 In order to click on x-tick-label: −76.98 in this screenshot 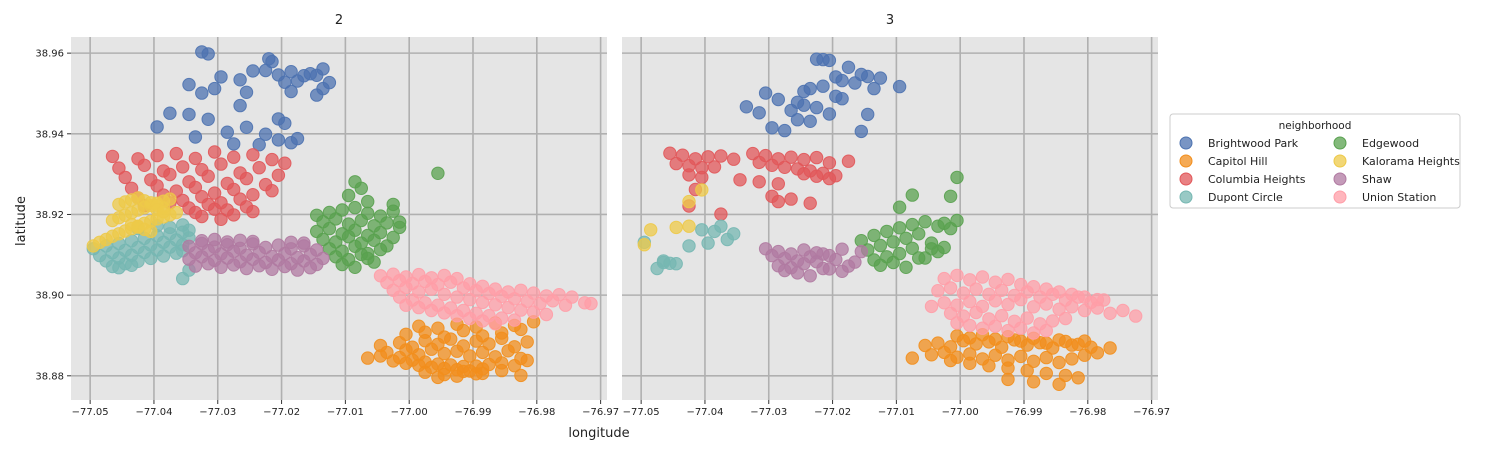, I will do `click(1087, 412)`.